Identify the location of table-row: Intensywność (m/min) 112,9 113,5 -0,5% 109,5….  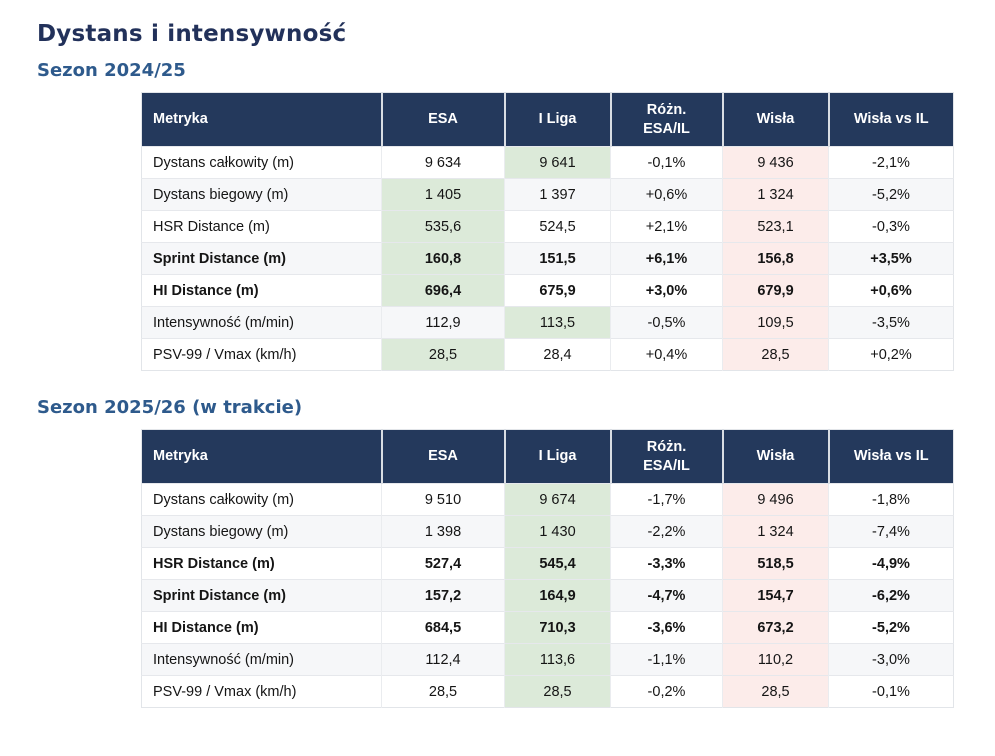
(547, 322).